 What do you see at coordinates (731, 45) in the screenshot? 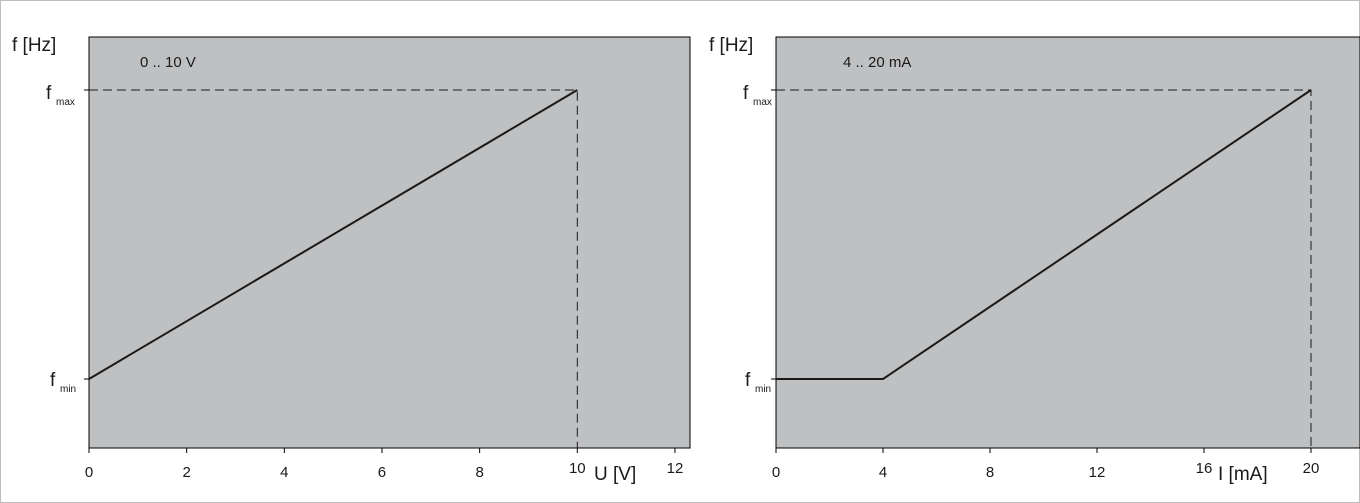
I see `y-axis-label-current: f [Hz]` at bounding box center [731, 45].